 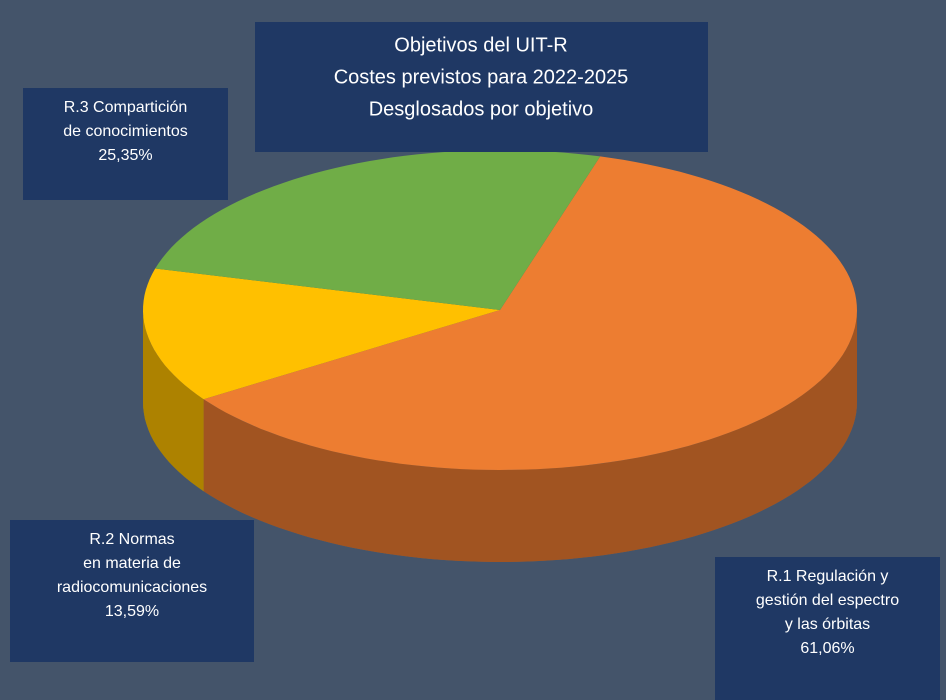 I want to click on category-label: de conocimientos, so click(x=125, y=131).